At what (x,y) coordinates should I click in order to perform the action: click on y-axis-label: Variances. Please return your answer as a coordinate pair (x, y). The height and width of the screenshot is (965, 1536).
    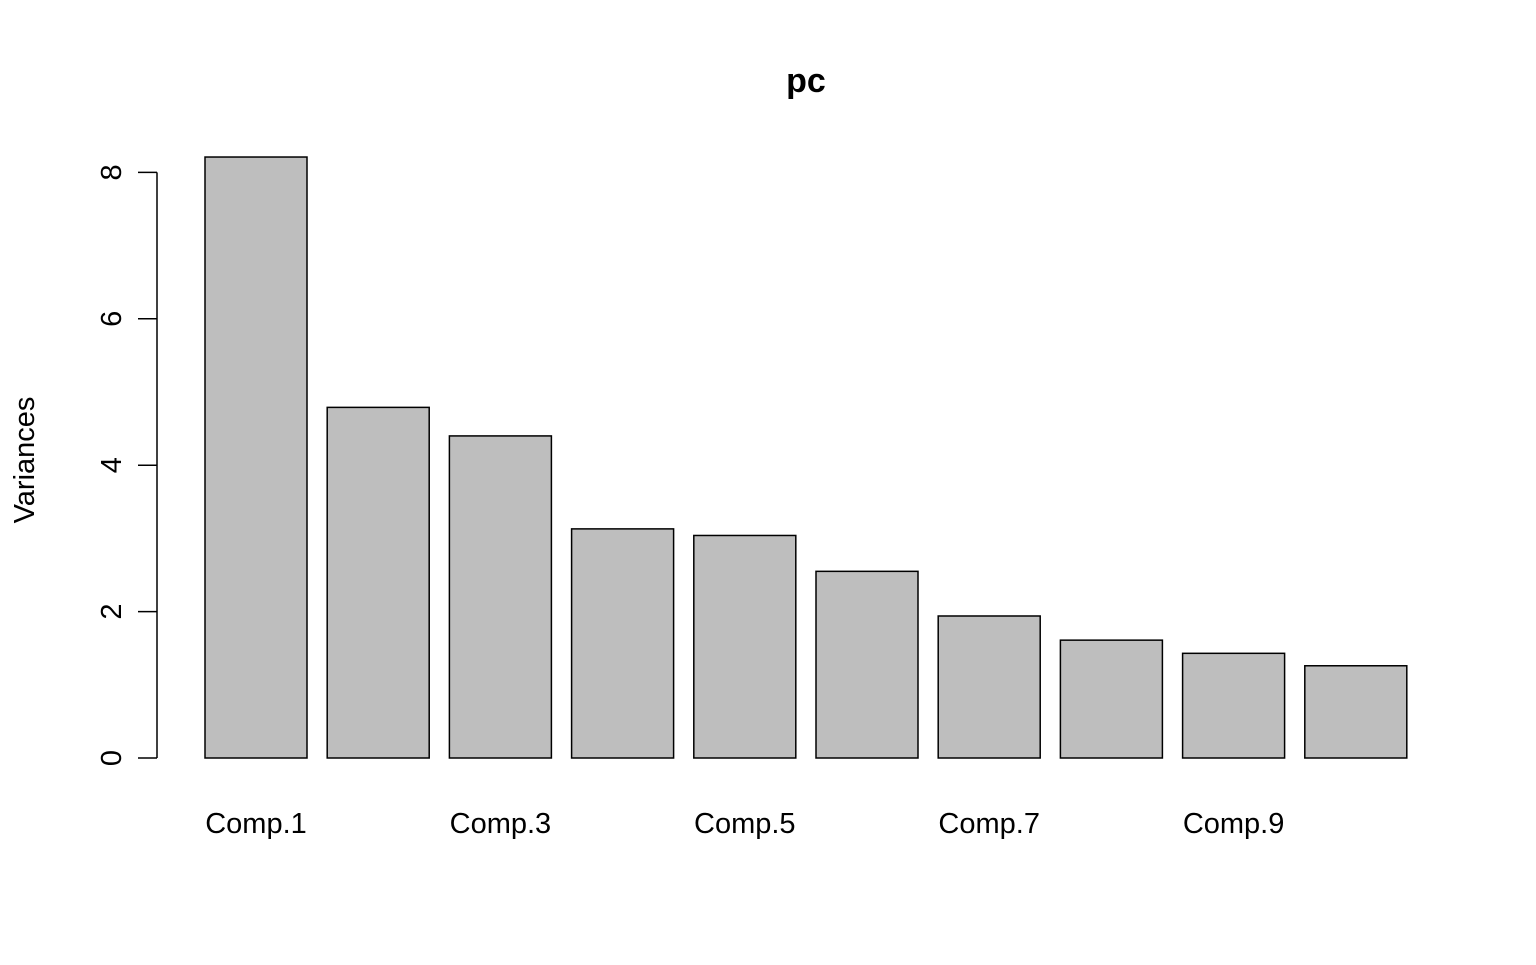
    Looking at the image, I should click on (25, 460).